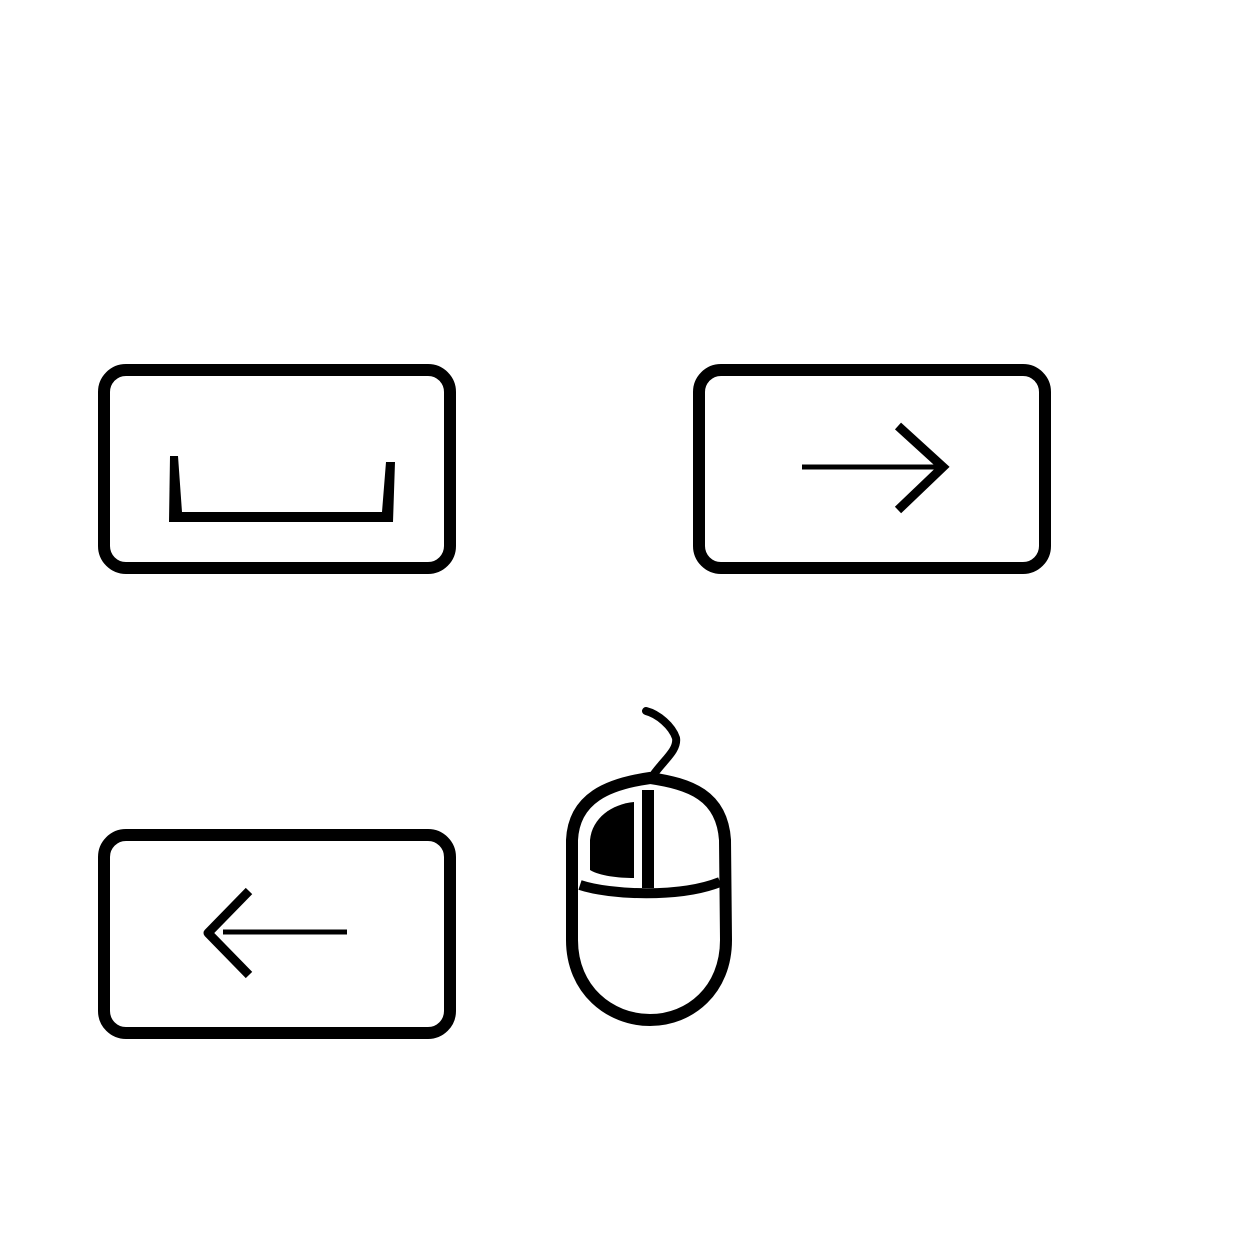  I want to click on right-arrow-key, so click(872, 469).